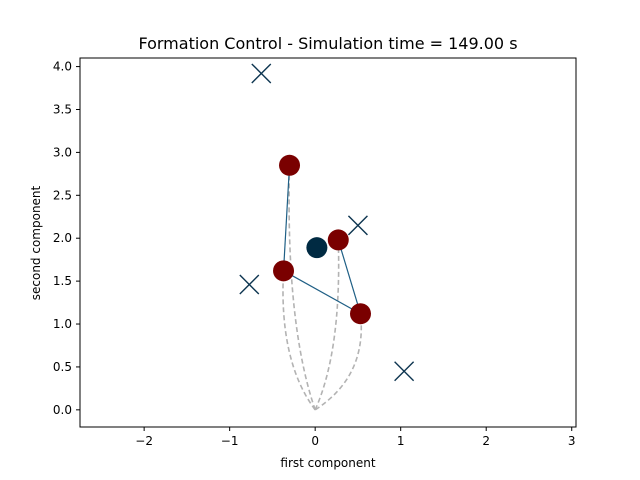  I want to click on y-tick-label: 3.5, so click(62, 109).